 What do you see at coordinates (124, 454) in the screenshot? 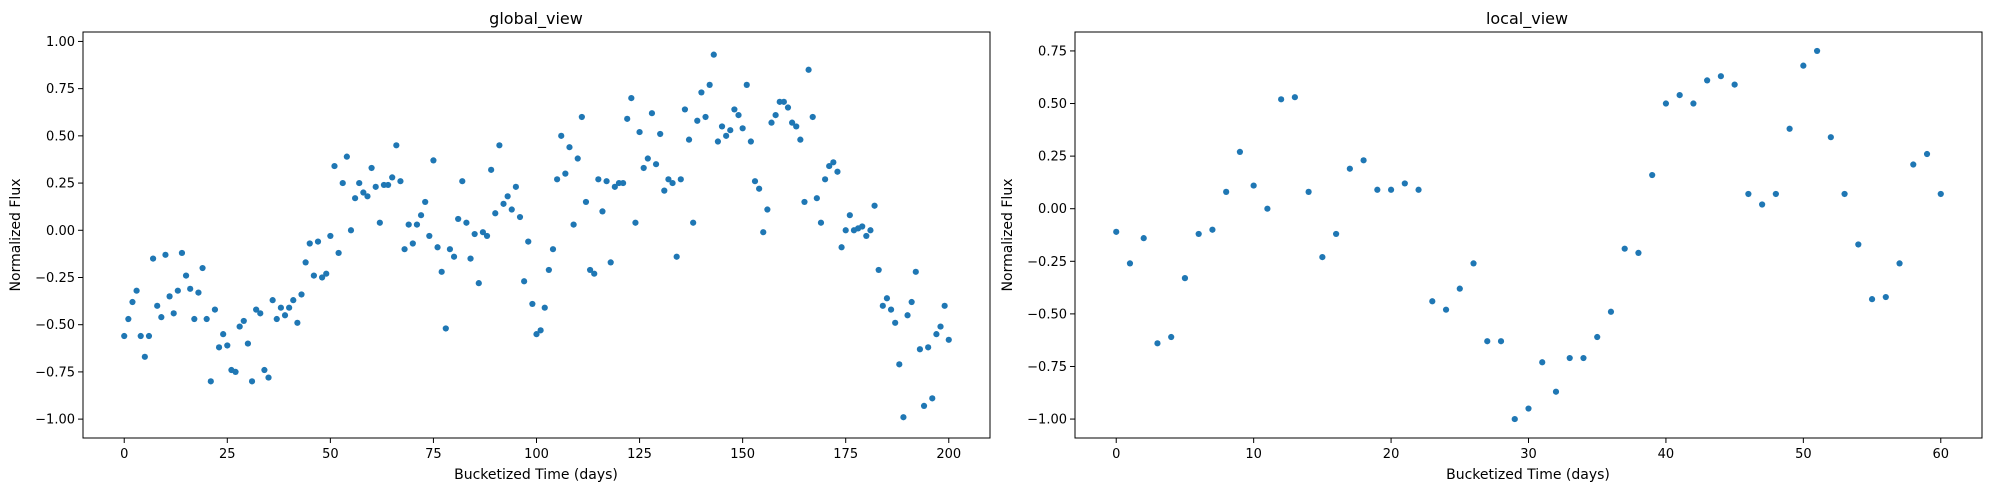
I see `global-view-x-tick-label: 0` at bounding box center [124, 454].